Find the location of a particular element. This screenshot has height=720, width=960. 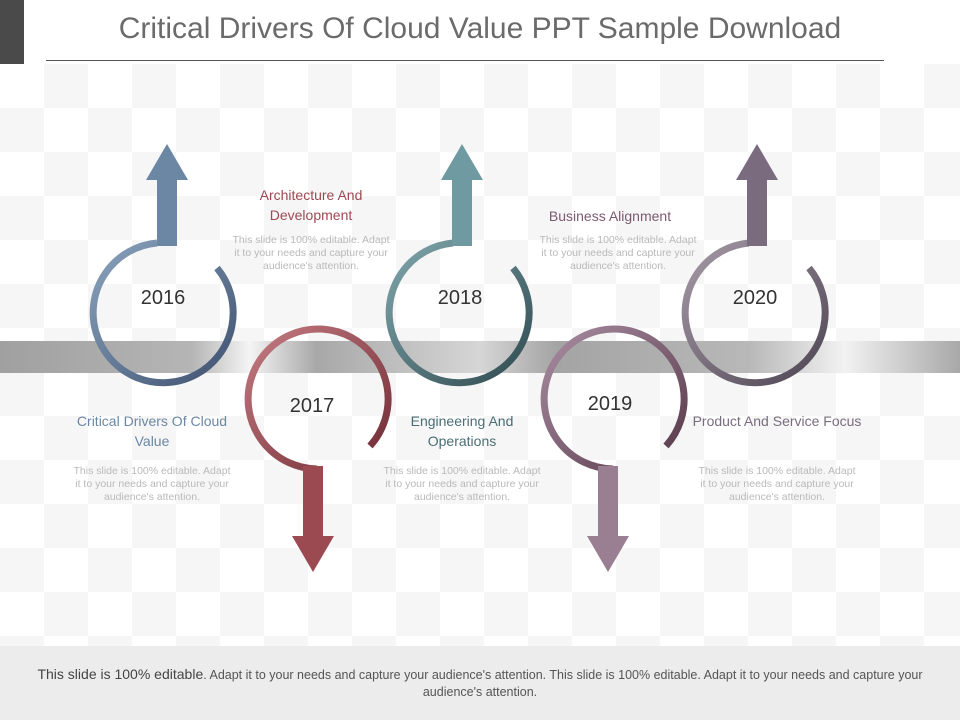

milestone-2016-graphic is located at coordinates (163, 265).